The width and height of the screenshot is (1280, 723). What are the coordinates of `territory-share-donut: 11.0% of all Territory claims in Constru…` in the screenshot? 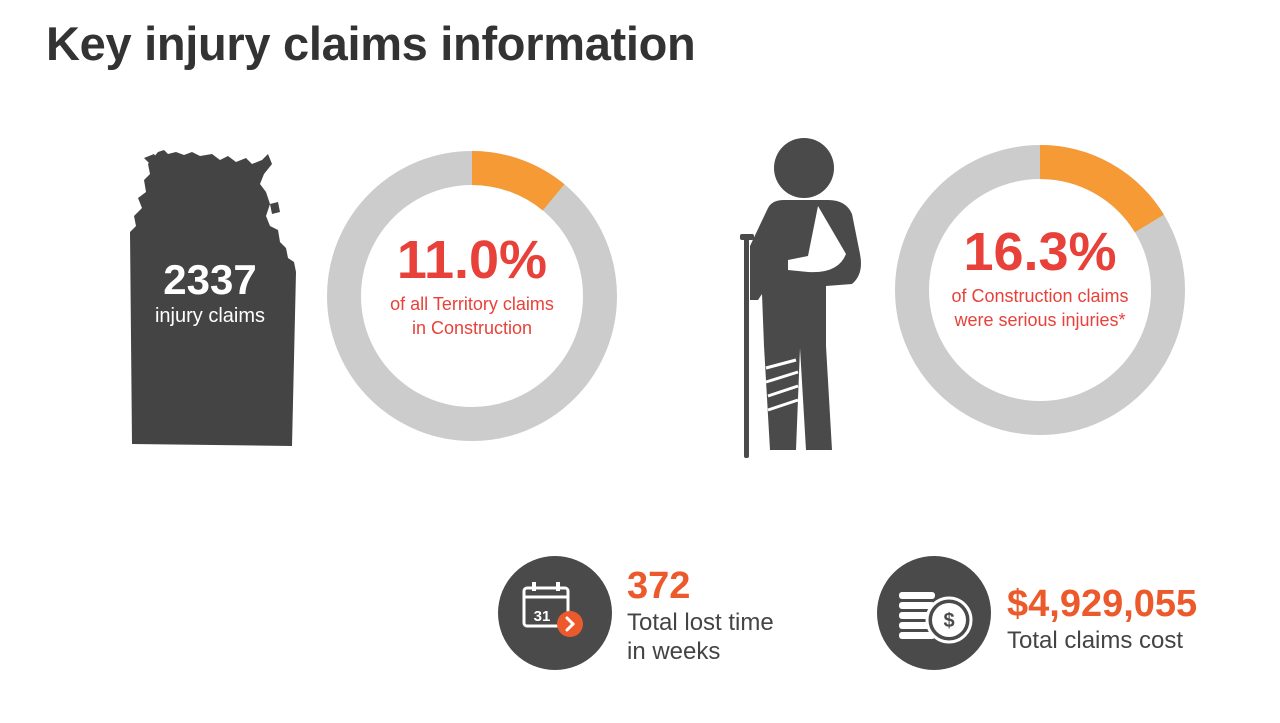 It's located at (472, 296).